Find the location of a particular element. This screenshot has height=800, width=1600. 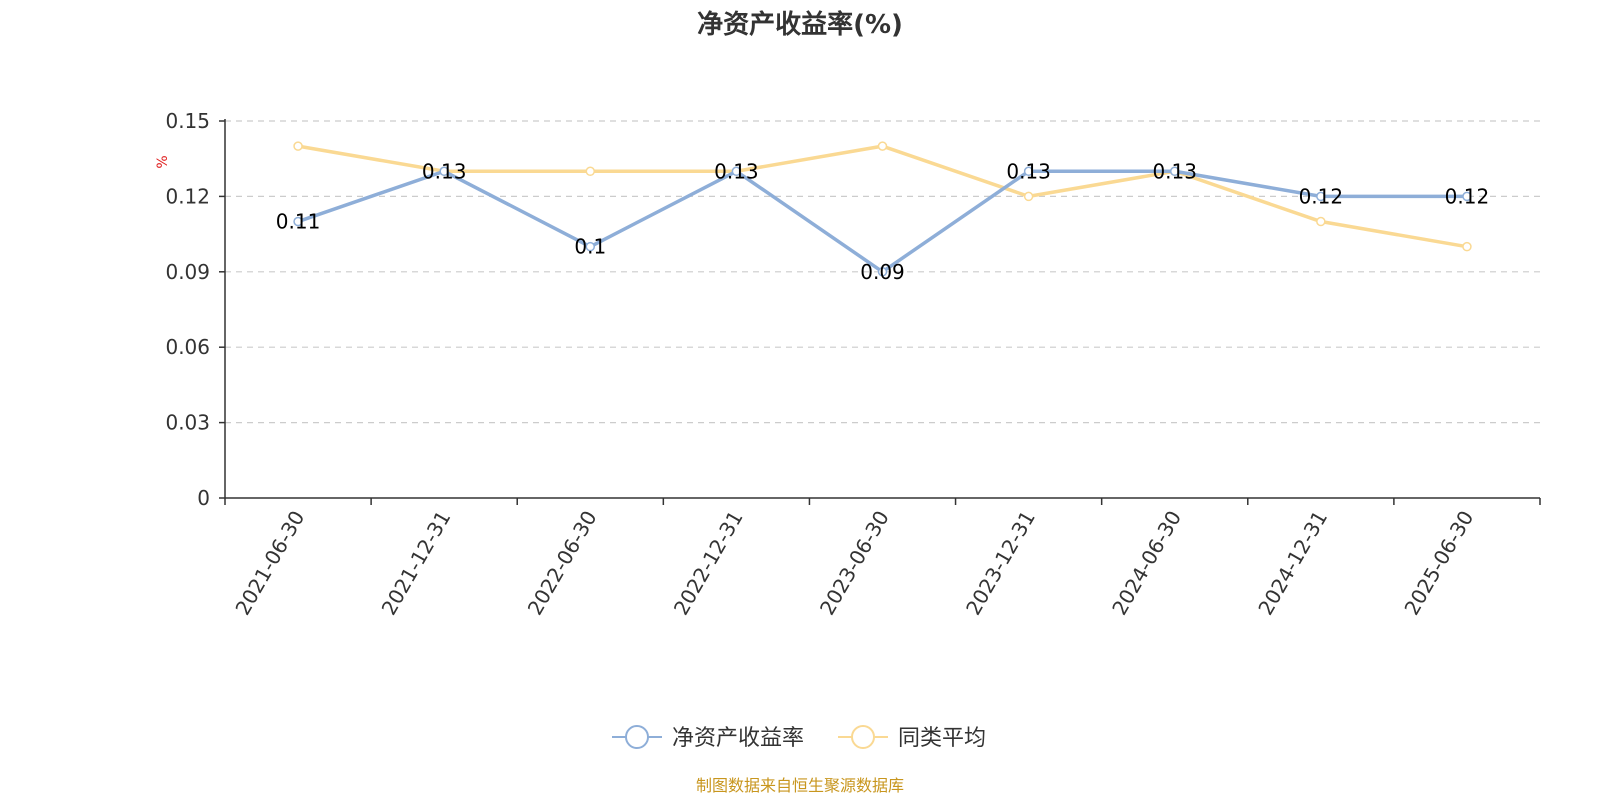

data-label: 0.09 is located at coordinates (882, 272).